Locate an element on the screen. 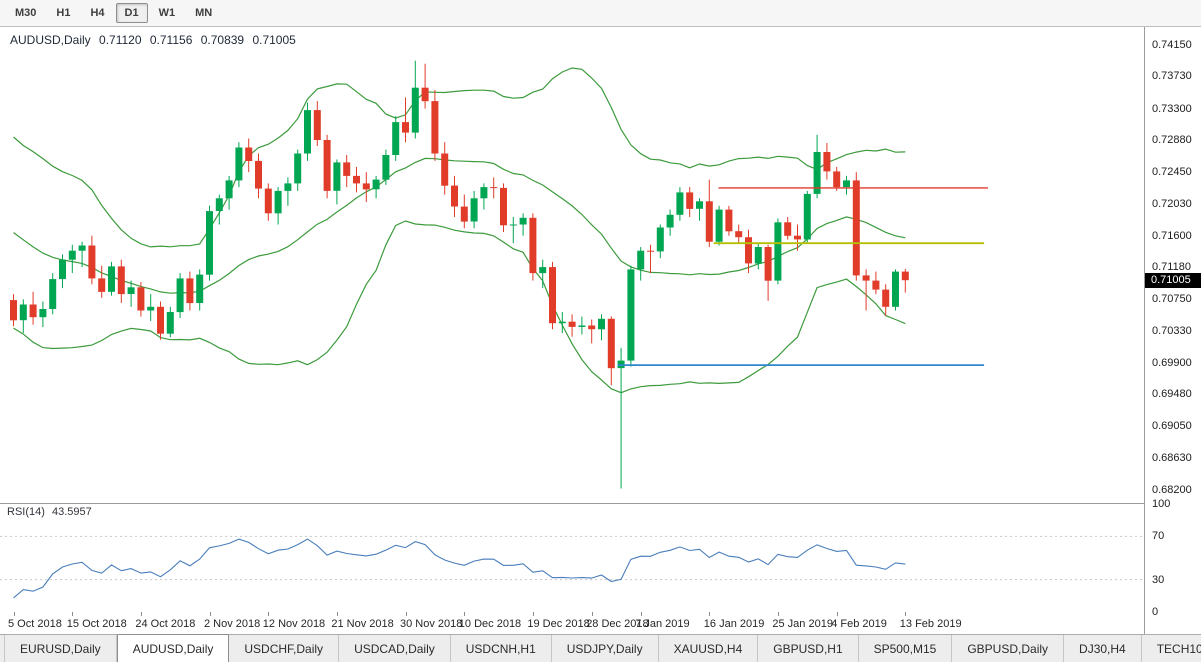 The height and width of the screenshot is (662, 1201). date-label: 15 Oct 2018 is located at coordinates (96, 624).